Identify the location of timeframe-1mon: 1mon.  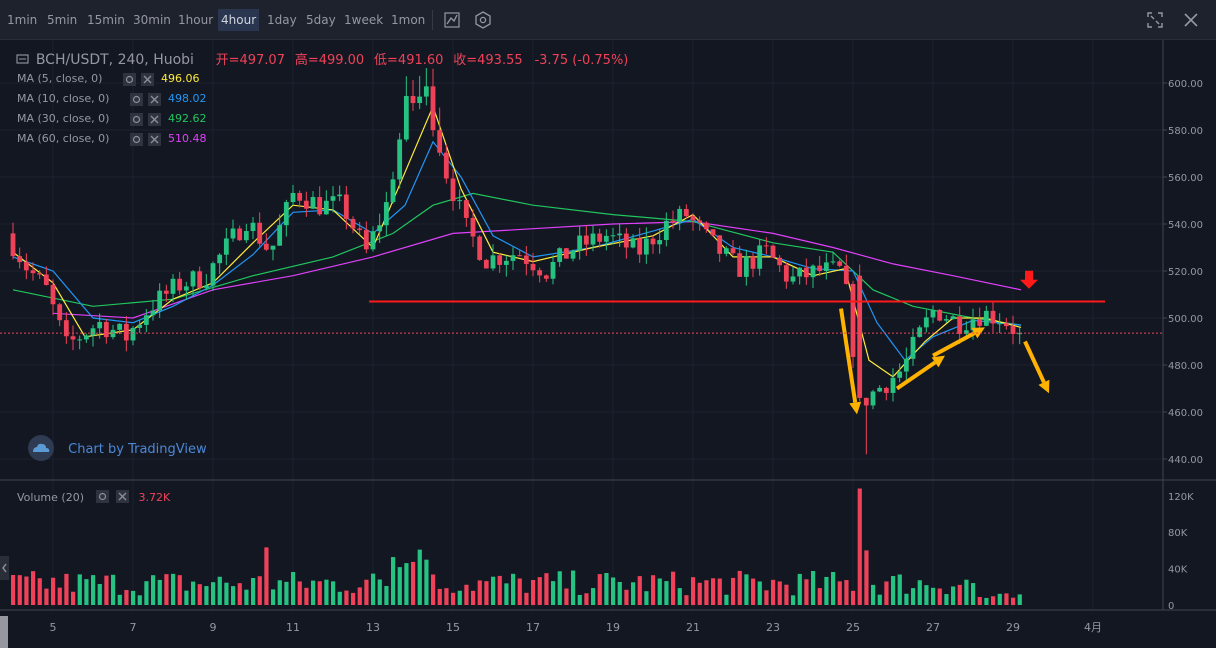
(408, 20).